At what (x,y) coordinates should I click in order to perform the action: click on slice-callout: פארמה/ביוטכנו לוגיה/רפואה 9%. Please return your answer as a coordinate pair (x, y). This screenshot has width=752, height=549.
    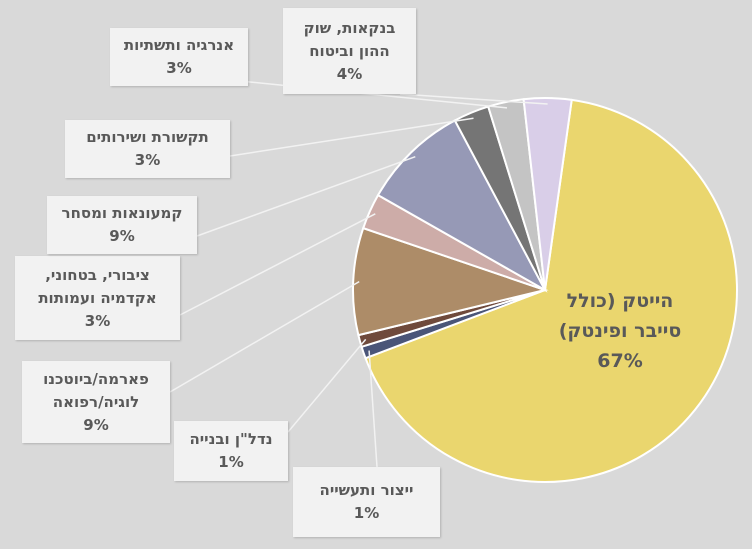
    Looking at the image, I should click on (96, 402).